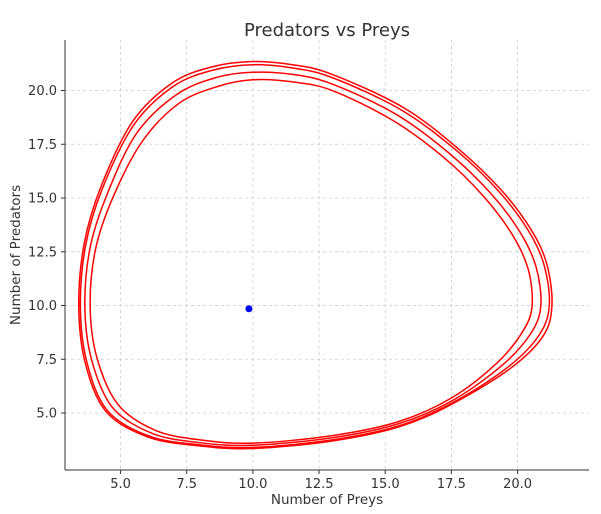  What do you see at coordinates (252, 484) in the screenshot?
I see `x-tick-label: 10.0` at bounding box center [252, 484].